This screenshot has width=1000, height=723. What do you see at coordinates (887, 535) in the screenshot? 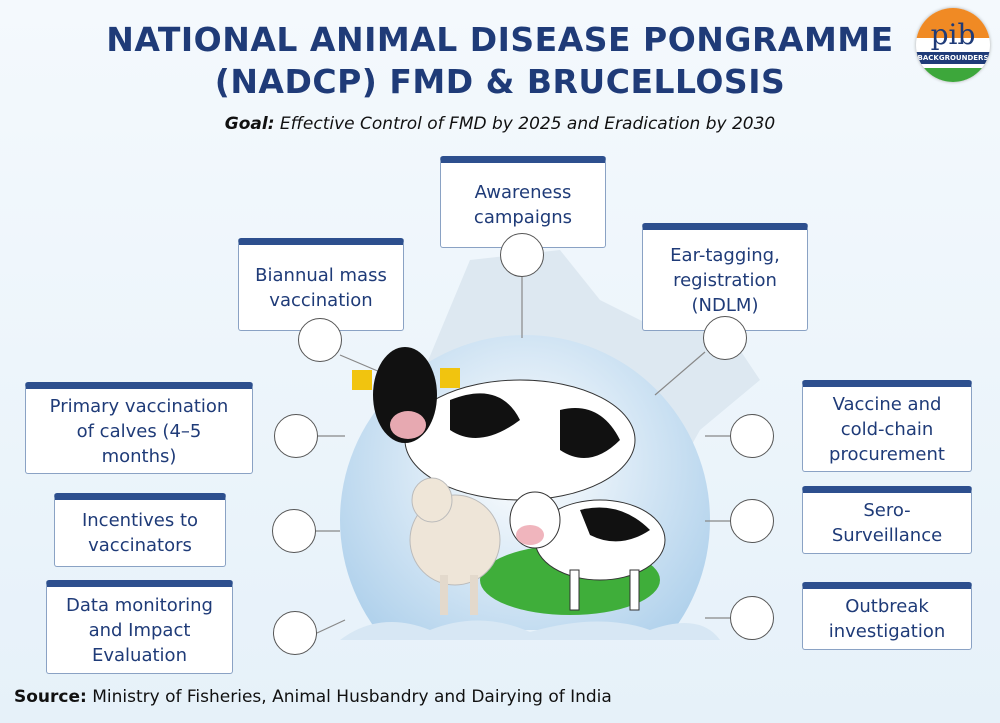
I see `measure-label: Surveillance` at bounding box center [887, 535].